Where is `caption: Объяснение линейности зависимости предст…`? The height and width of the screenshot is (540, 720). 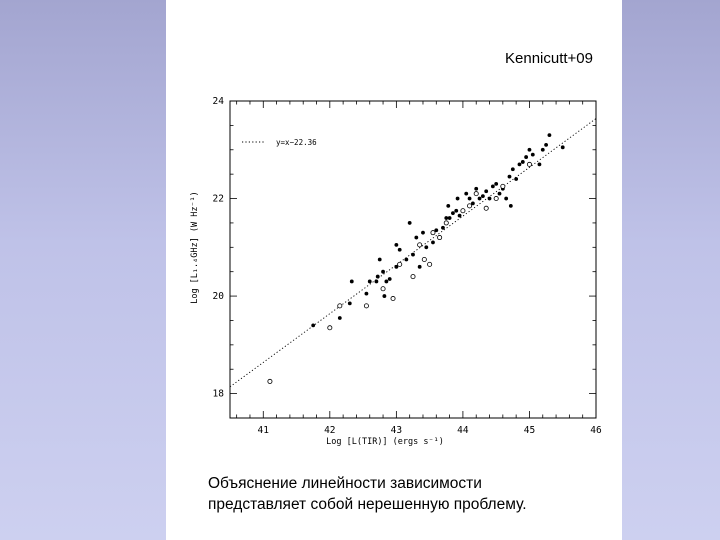 caption: Объяснение линейности зависимости предст… is located at coordinates (408, 494).